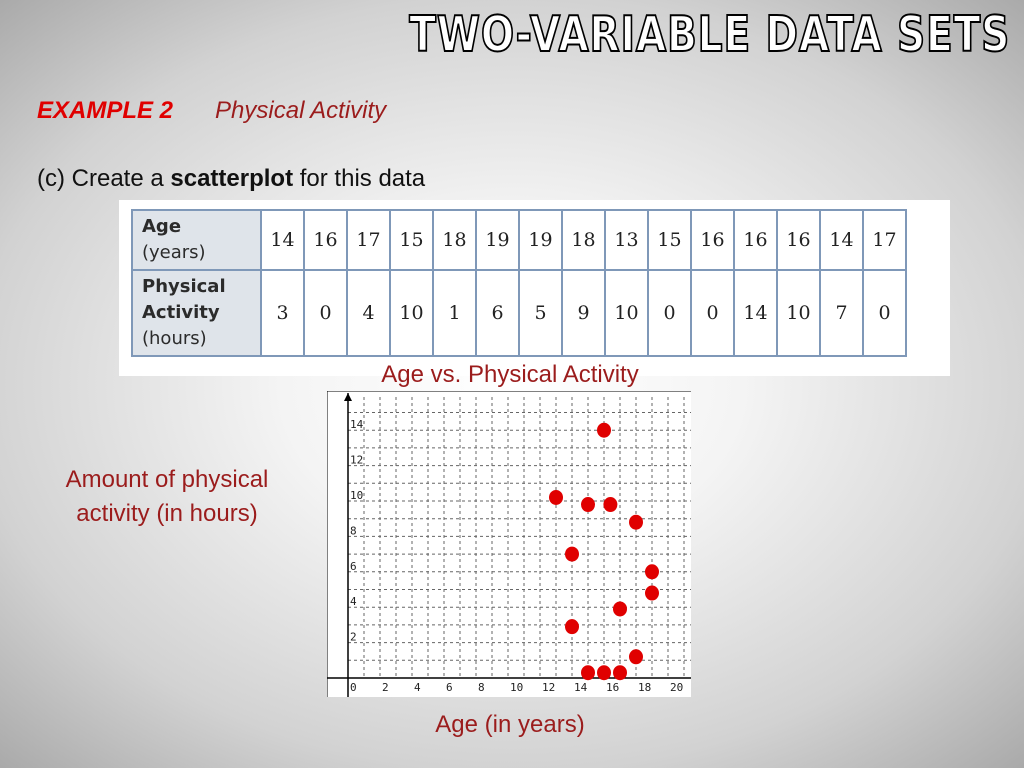  What do you see at coordinates (510, 724) in the screenshot?
I see `x-axis-label: Age (in years)` at bounding box center [510, 724].